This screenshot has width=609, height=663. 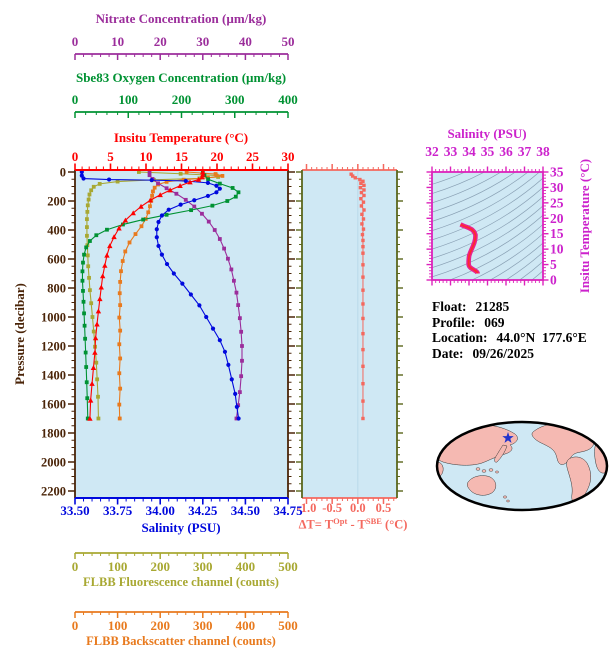 I want to click on svg-text: 37, so click(x=525, y=151).